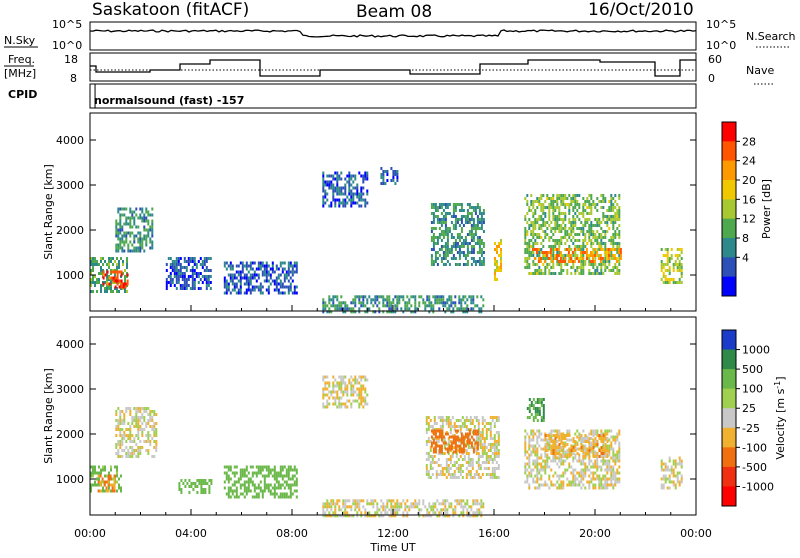 This screenshot has width=800, height=558. I want to click on y-tick-label: 4000, so click(70, 140).